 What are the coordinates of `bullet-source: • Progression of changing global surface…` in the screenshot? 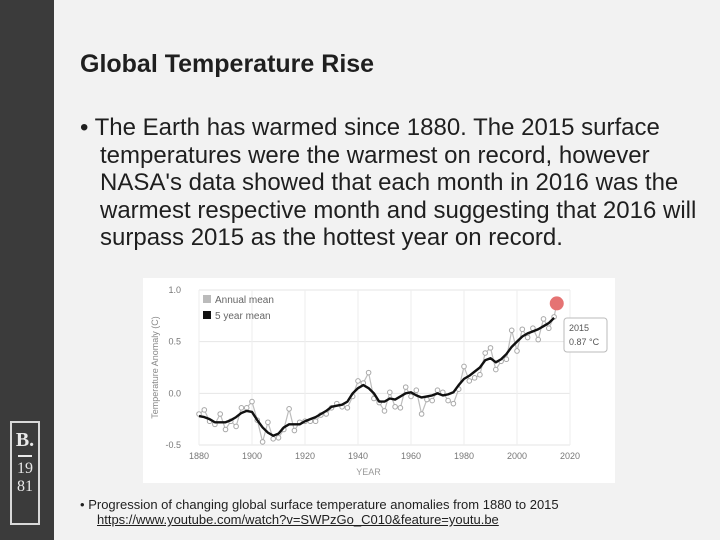 It's located at (395, 512).